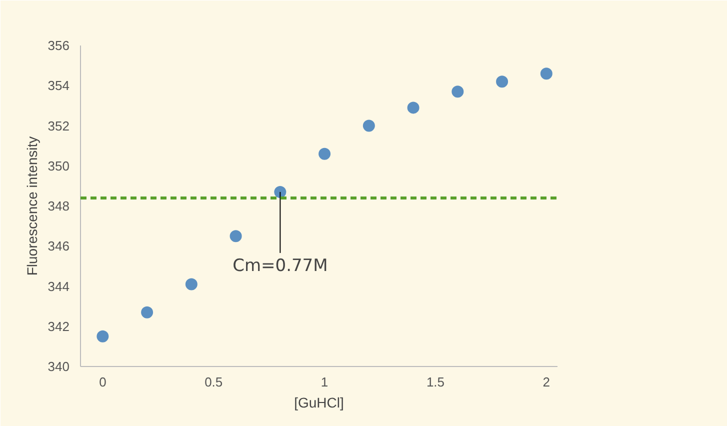 The width and height of the screenshot is (727, 426). Describe the element at coordinates (59, 286) in the screenshot. I see `y-tick-label: 344` at that location.